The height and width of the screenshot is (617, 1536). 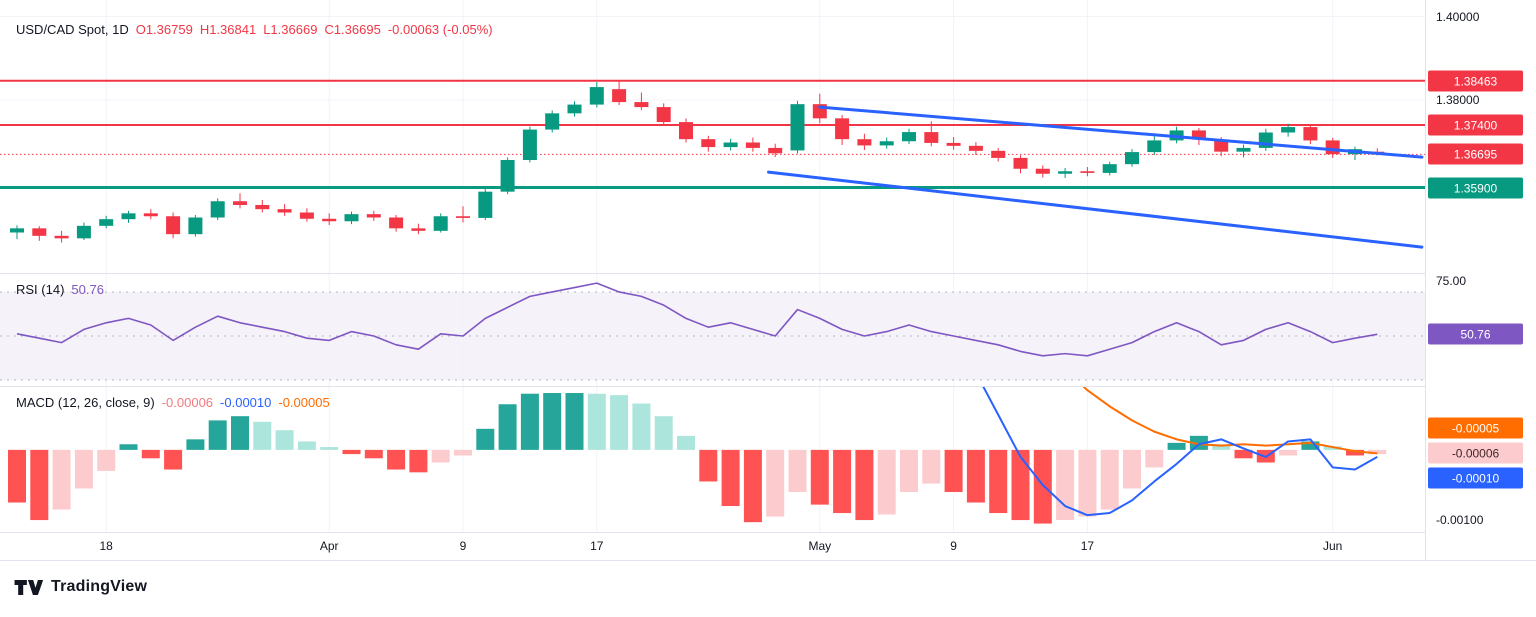 I want to click on time-axis-label: 18, so click(x=106, y=546).